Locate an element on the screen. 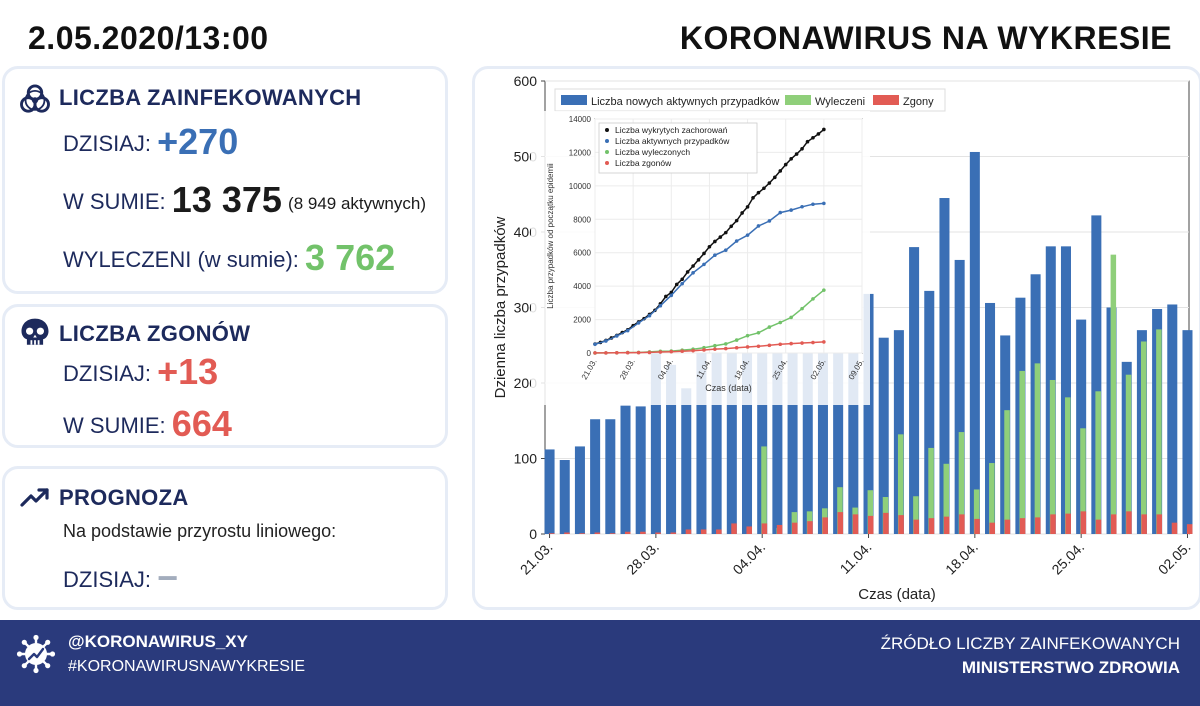  inset-legend-label: Liczba aktywnych przypadków is located at coordinates (672, 141).